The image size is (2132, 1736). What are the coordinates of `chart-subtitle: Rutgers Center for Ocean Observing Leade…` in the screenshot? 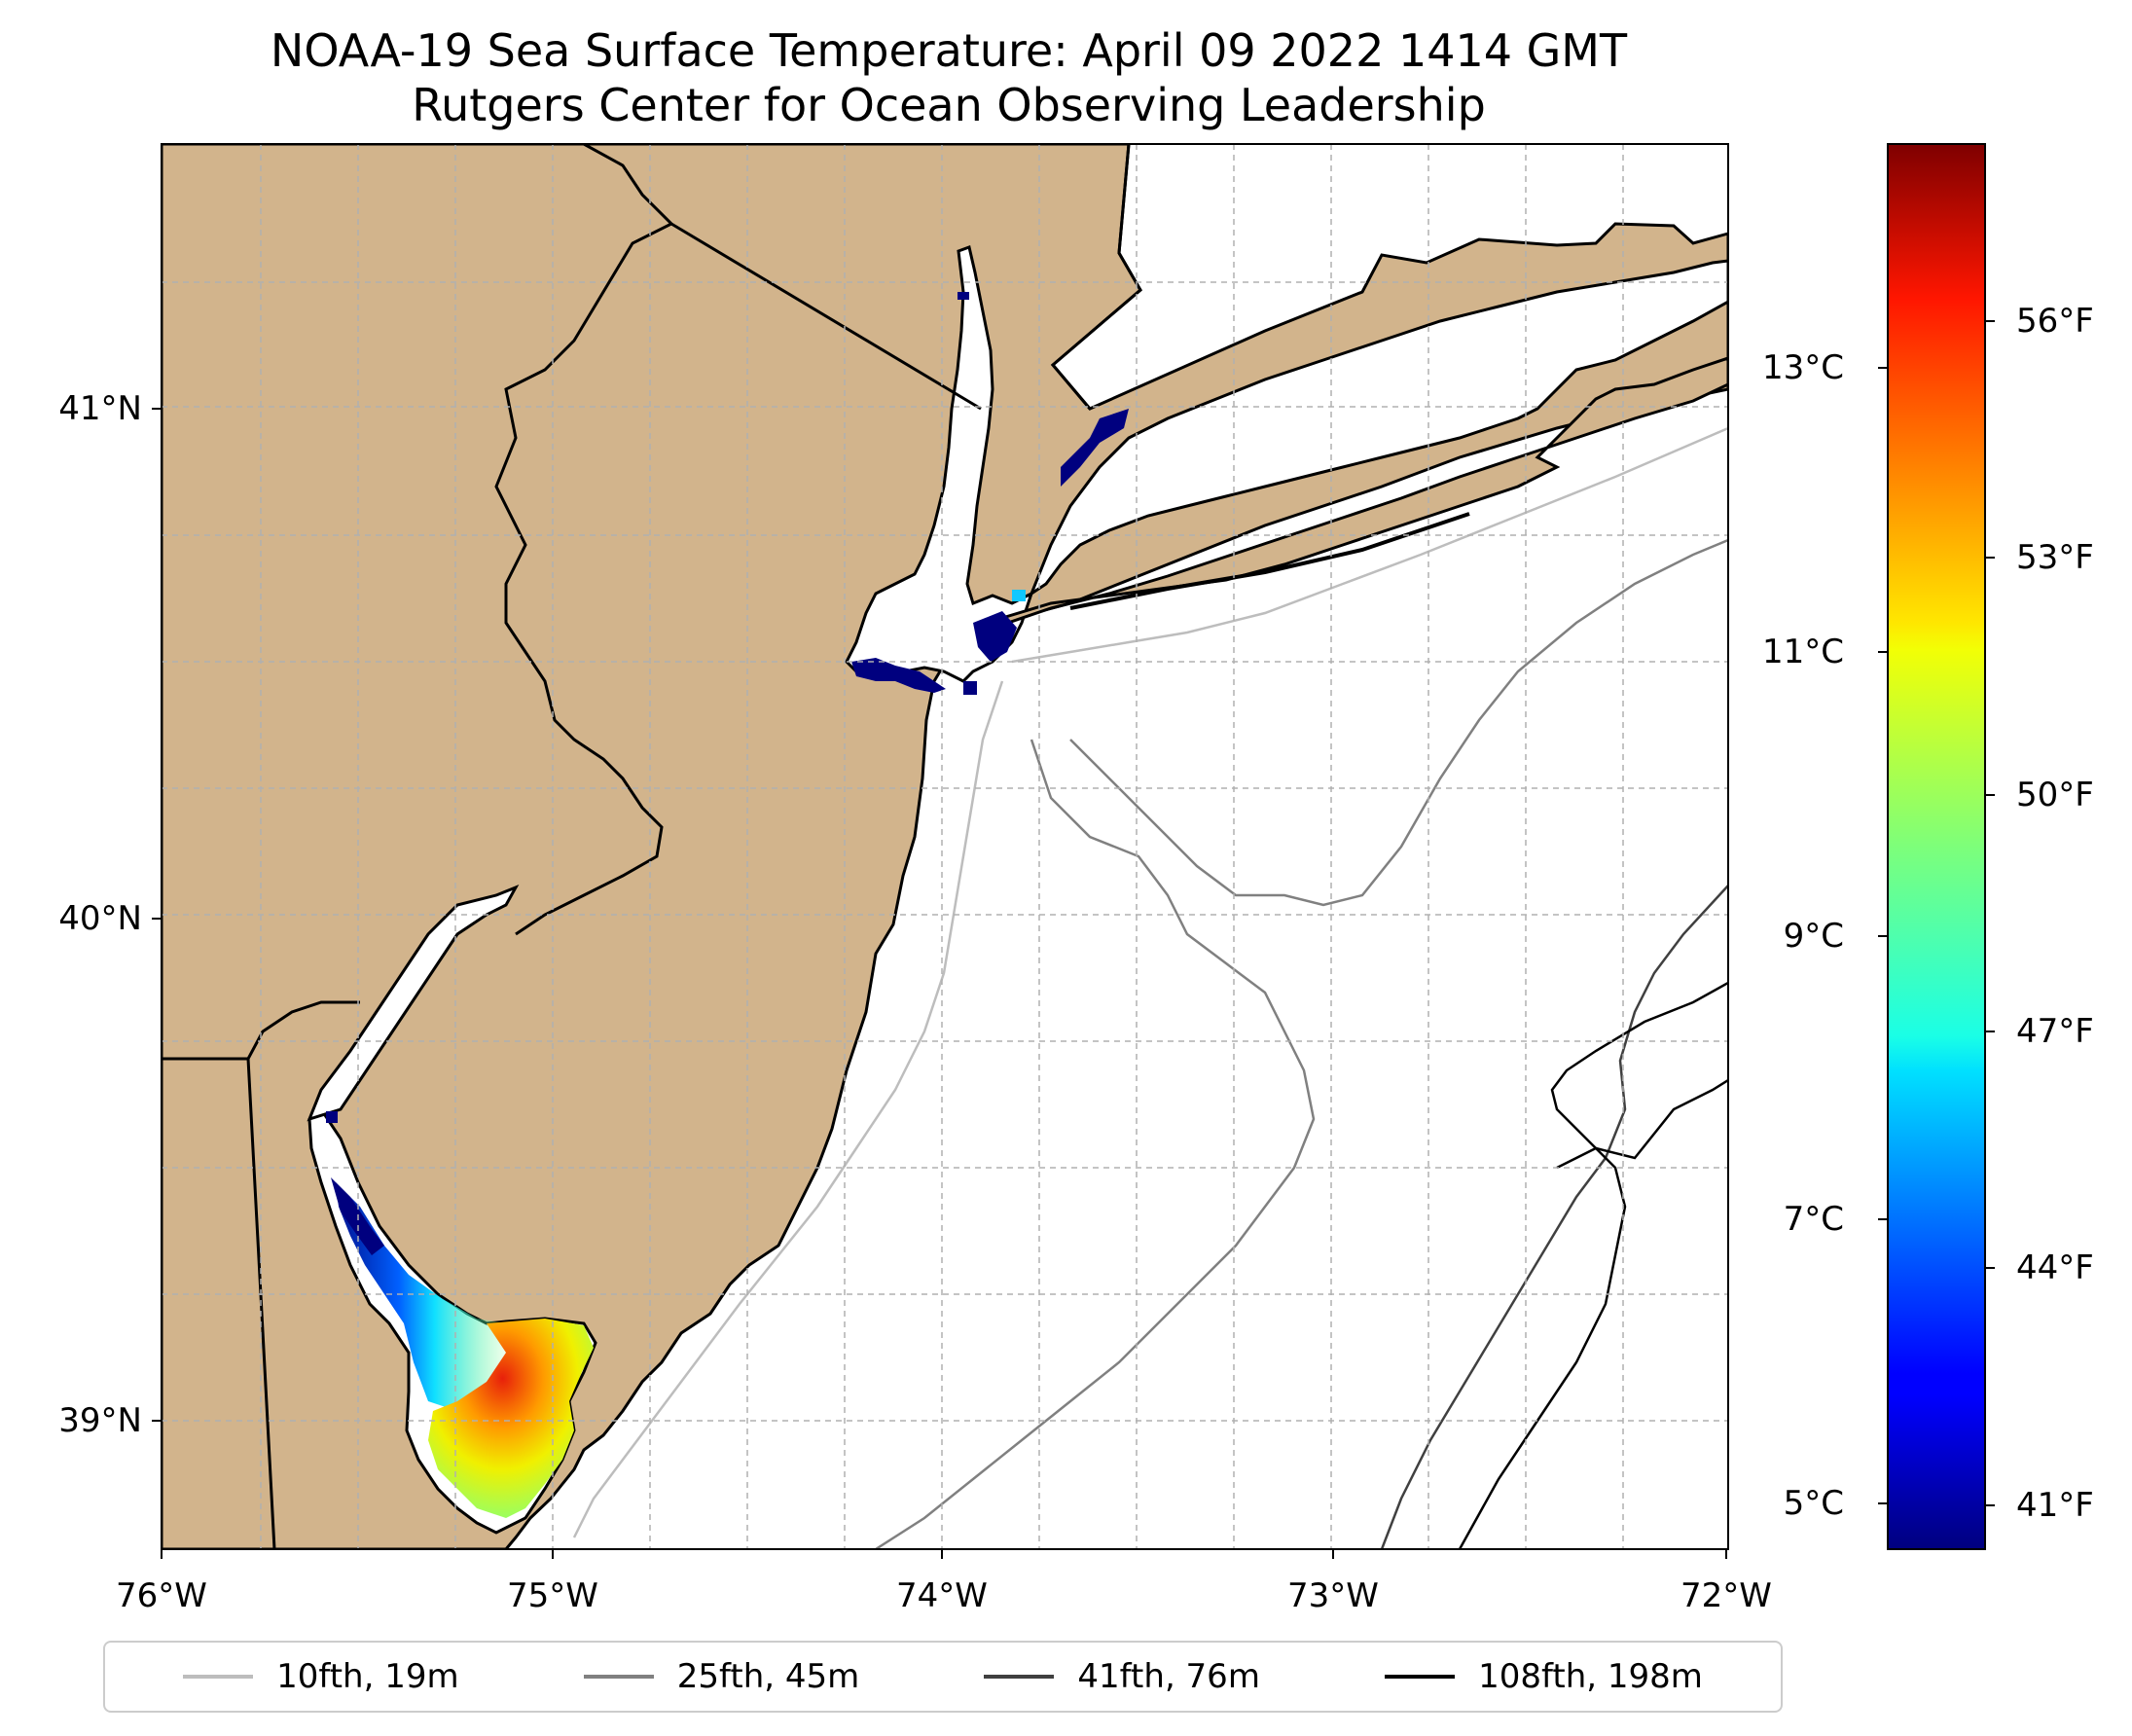 It's located at (949, 105).